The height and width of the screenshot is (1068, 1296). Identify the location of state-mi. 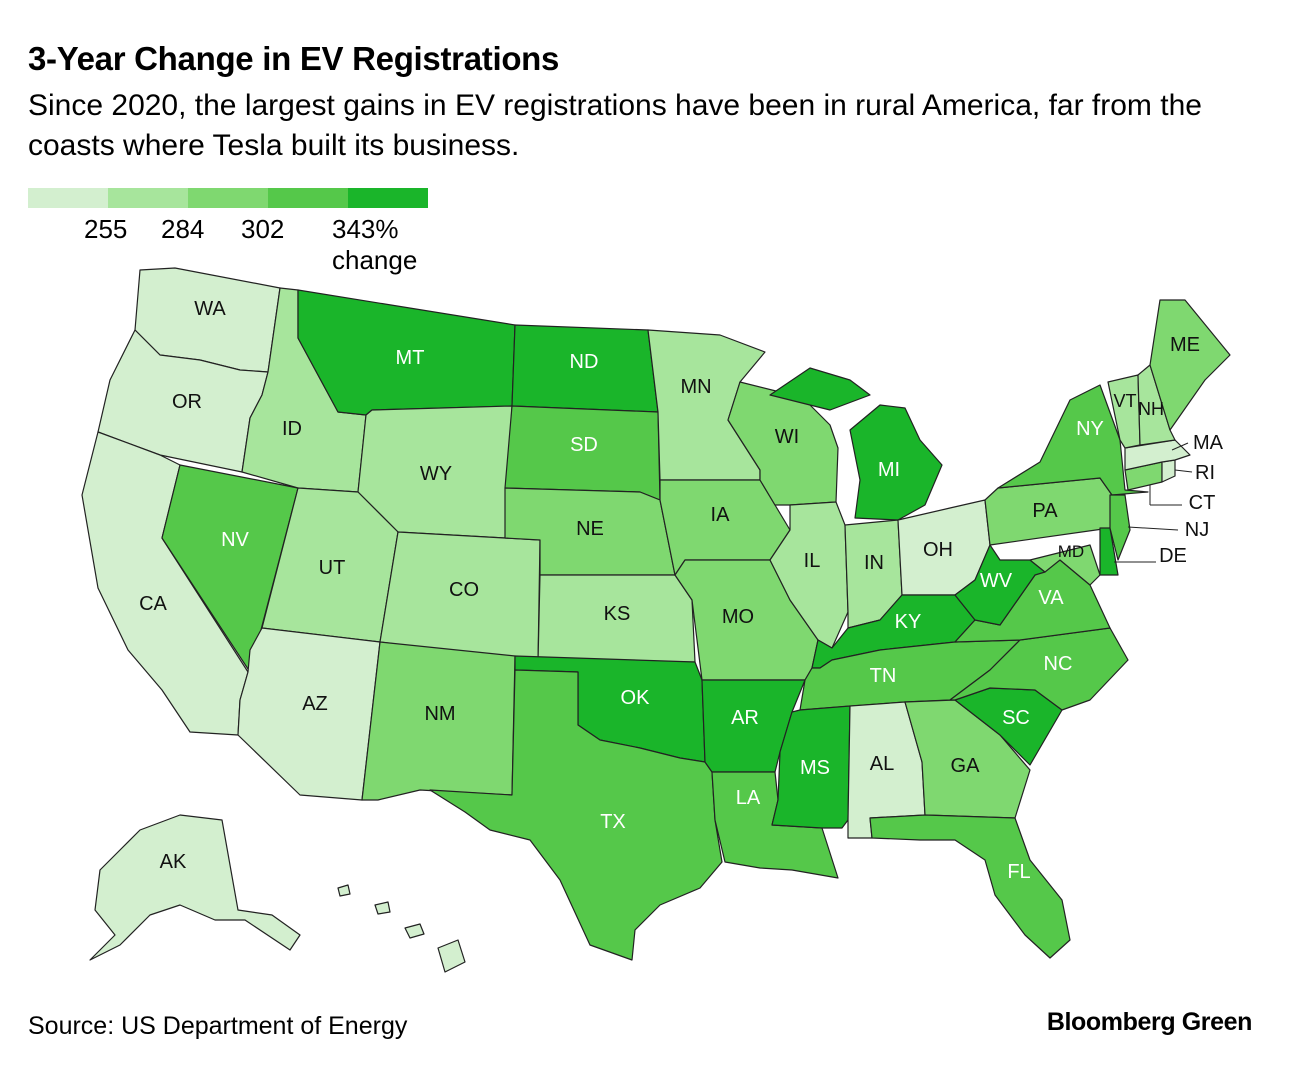
(856, 444).